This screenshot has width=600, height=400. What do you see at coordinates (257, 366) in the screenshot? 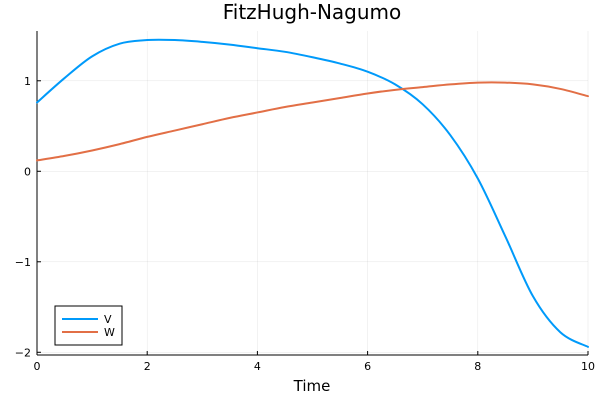
I see `x-tick-label: 4` at bounding box center [257, 366].